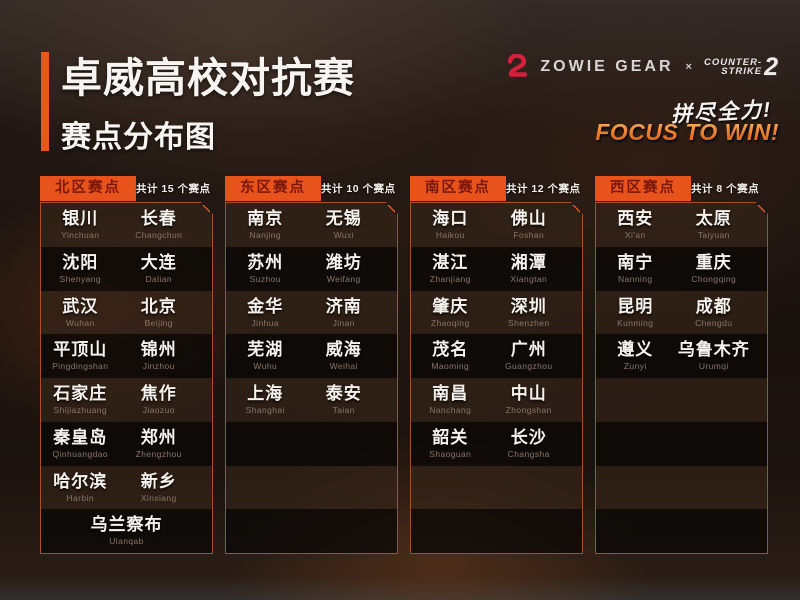  I want to click on city-name-pinyin: Zhongshan, so click(528, 410).